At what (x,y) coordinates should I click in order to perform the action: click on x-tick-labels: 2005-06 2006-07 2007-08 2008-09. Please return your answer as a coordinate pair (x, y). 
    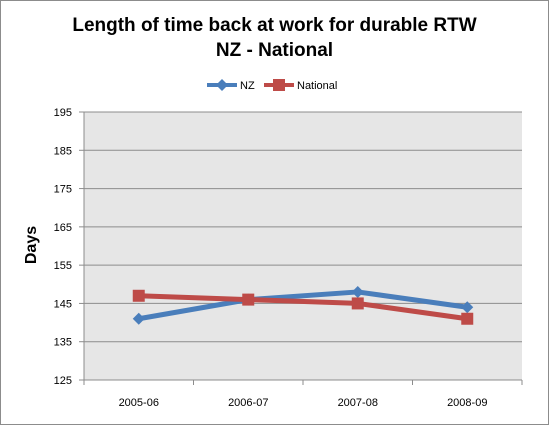
    Looking at the image, I should click on (303, 403).